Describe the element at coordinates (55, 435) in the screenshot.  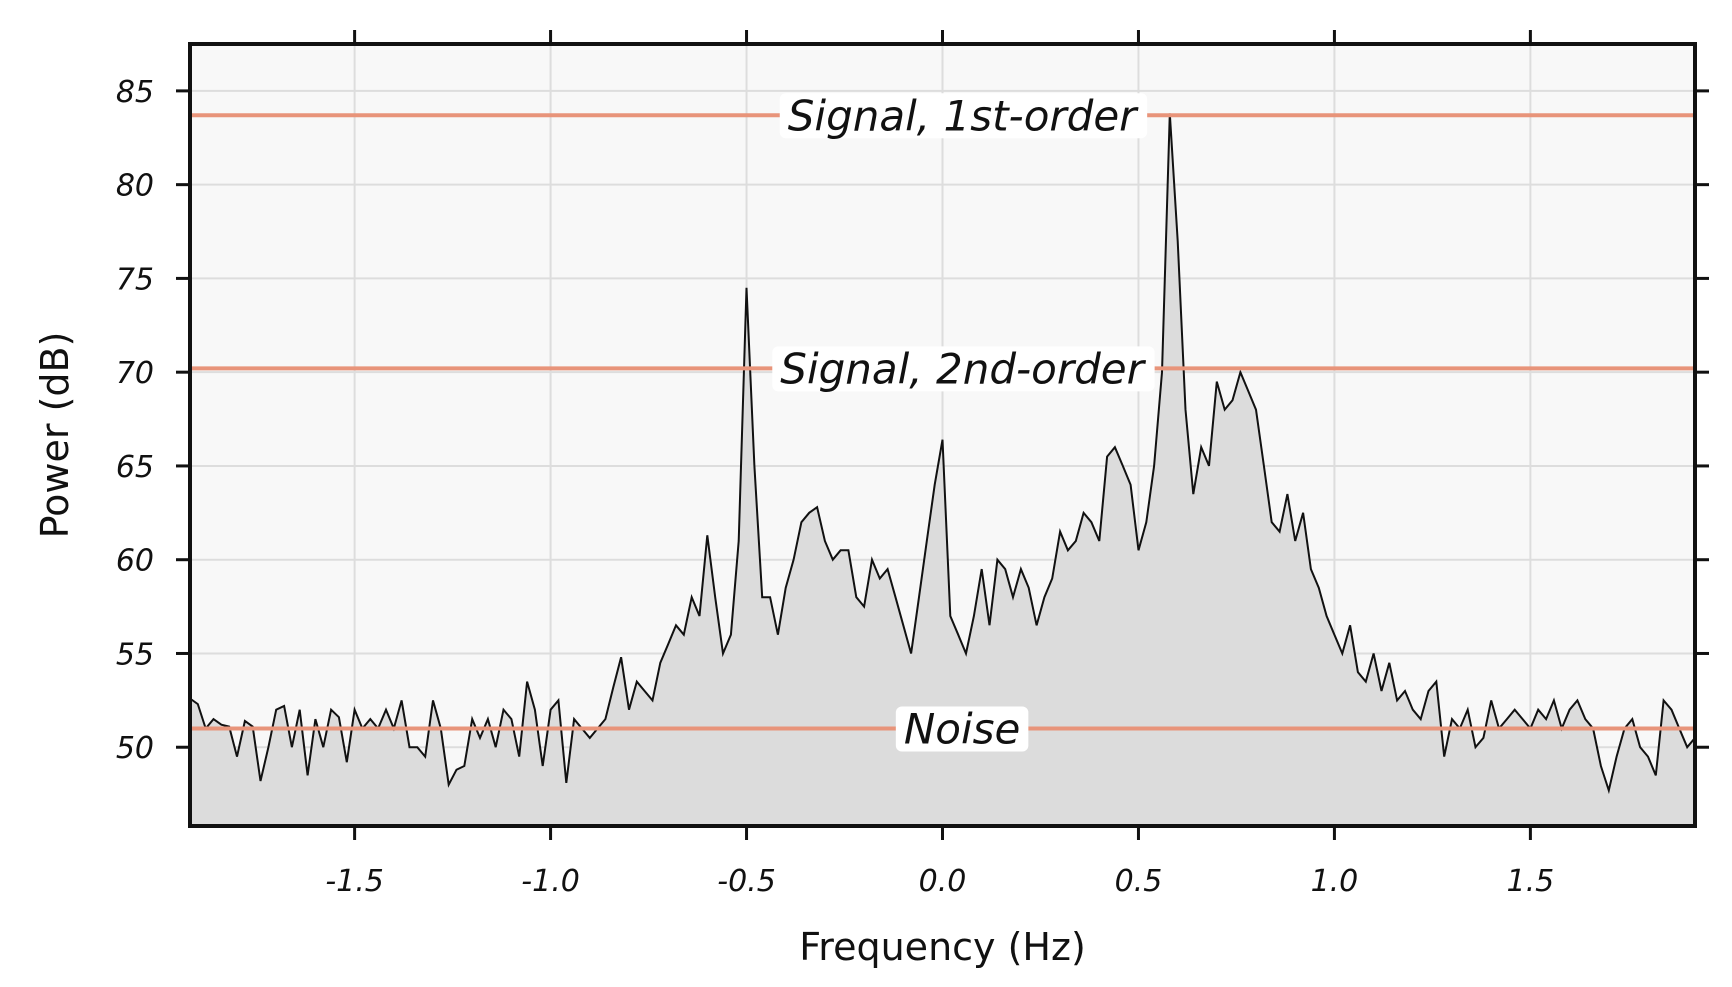
I see `y-axis-title: Power (dB)` at that location.